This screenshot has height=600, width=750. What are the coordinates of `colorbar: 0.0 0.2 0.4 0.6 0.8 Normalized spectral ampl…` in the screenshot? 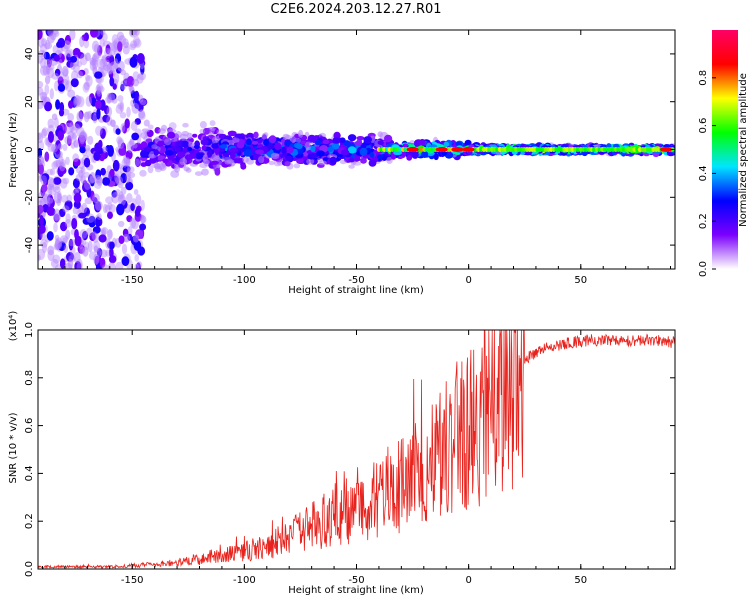 It's located at (723, 153).